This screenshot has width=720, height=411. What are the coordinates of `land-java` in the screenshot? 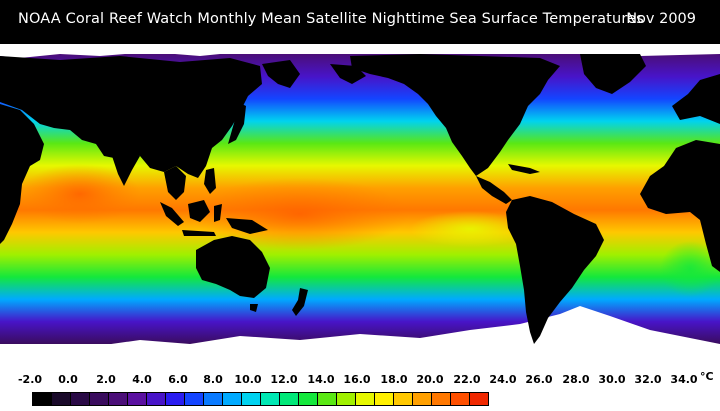 It's located at (199, 233).